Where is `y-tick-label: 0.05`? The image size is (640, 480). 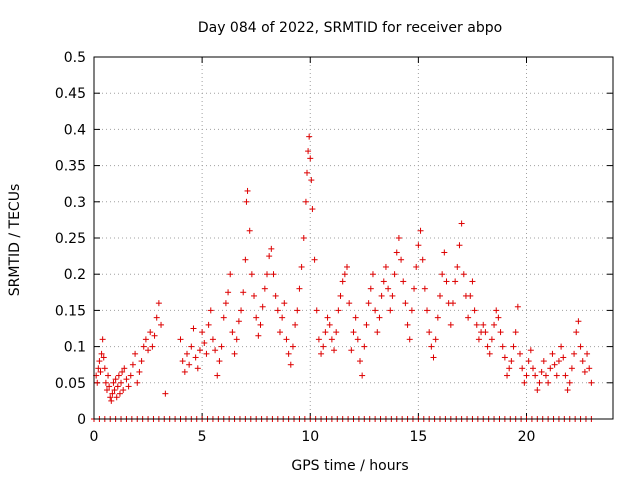
y-tick-label: 0.05 is located at coordinates (70, 384).